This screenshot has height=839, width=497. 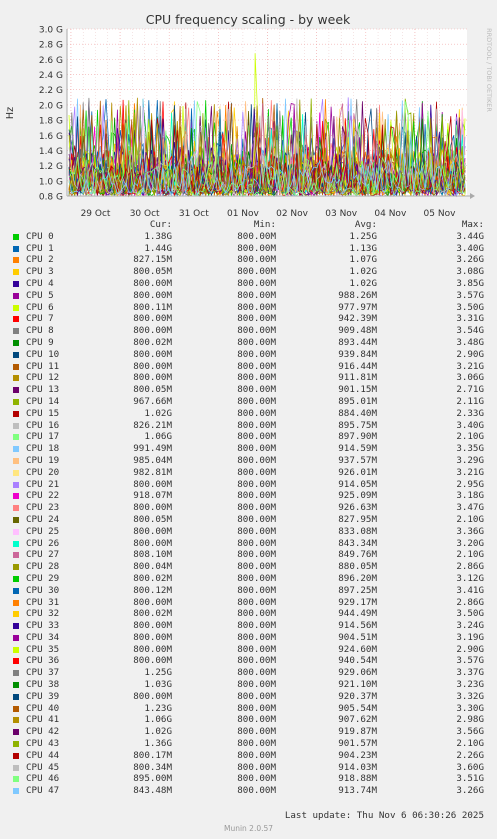 What do you see at coordinates (248, 579) in the screenshot?
I see `legend-row: CPU 29 800.02M 800.00M 896.20M 3.12G` at bounding box center [248, 579].